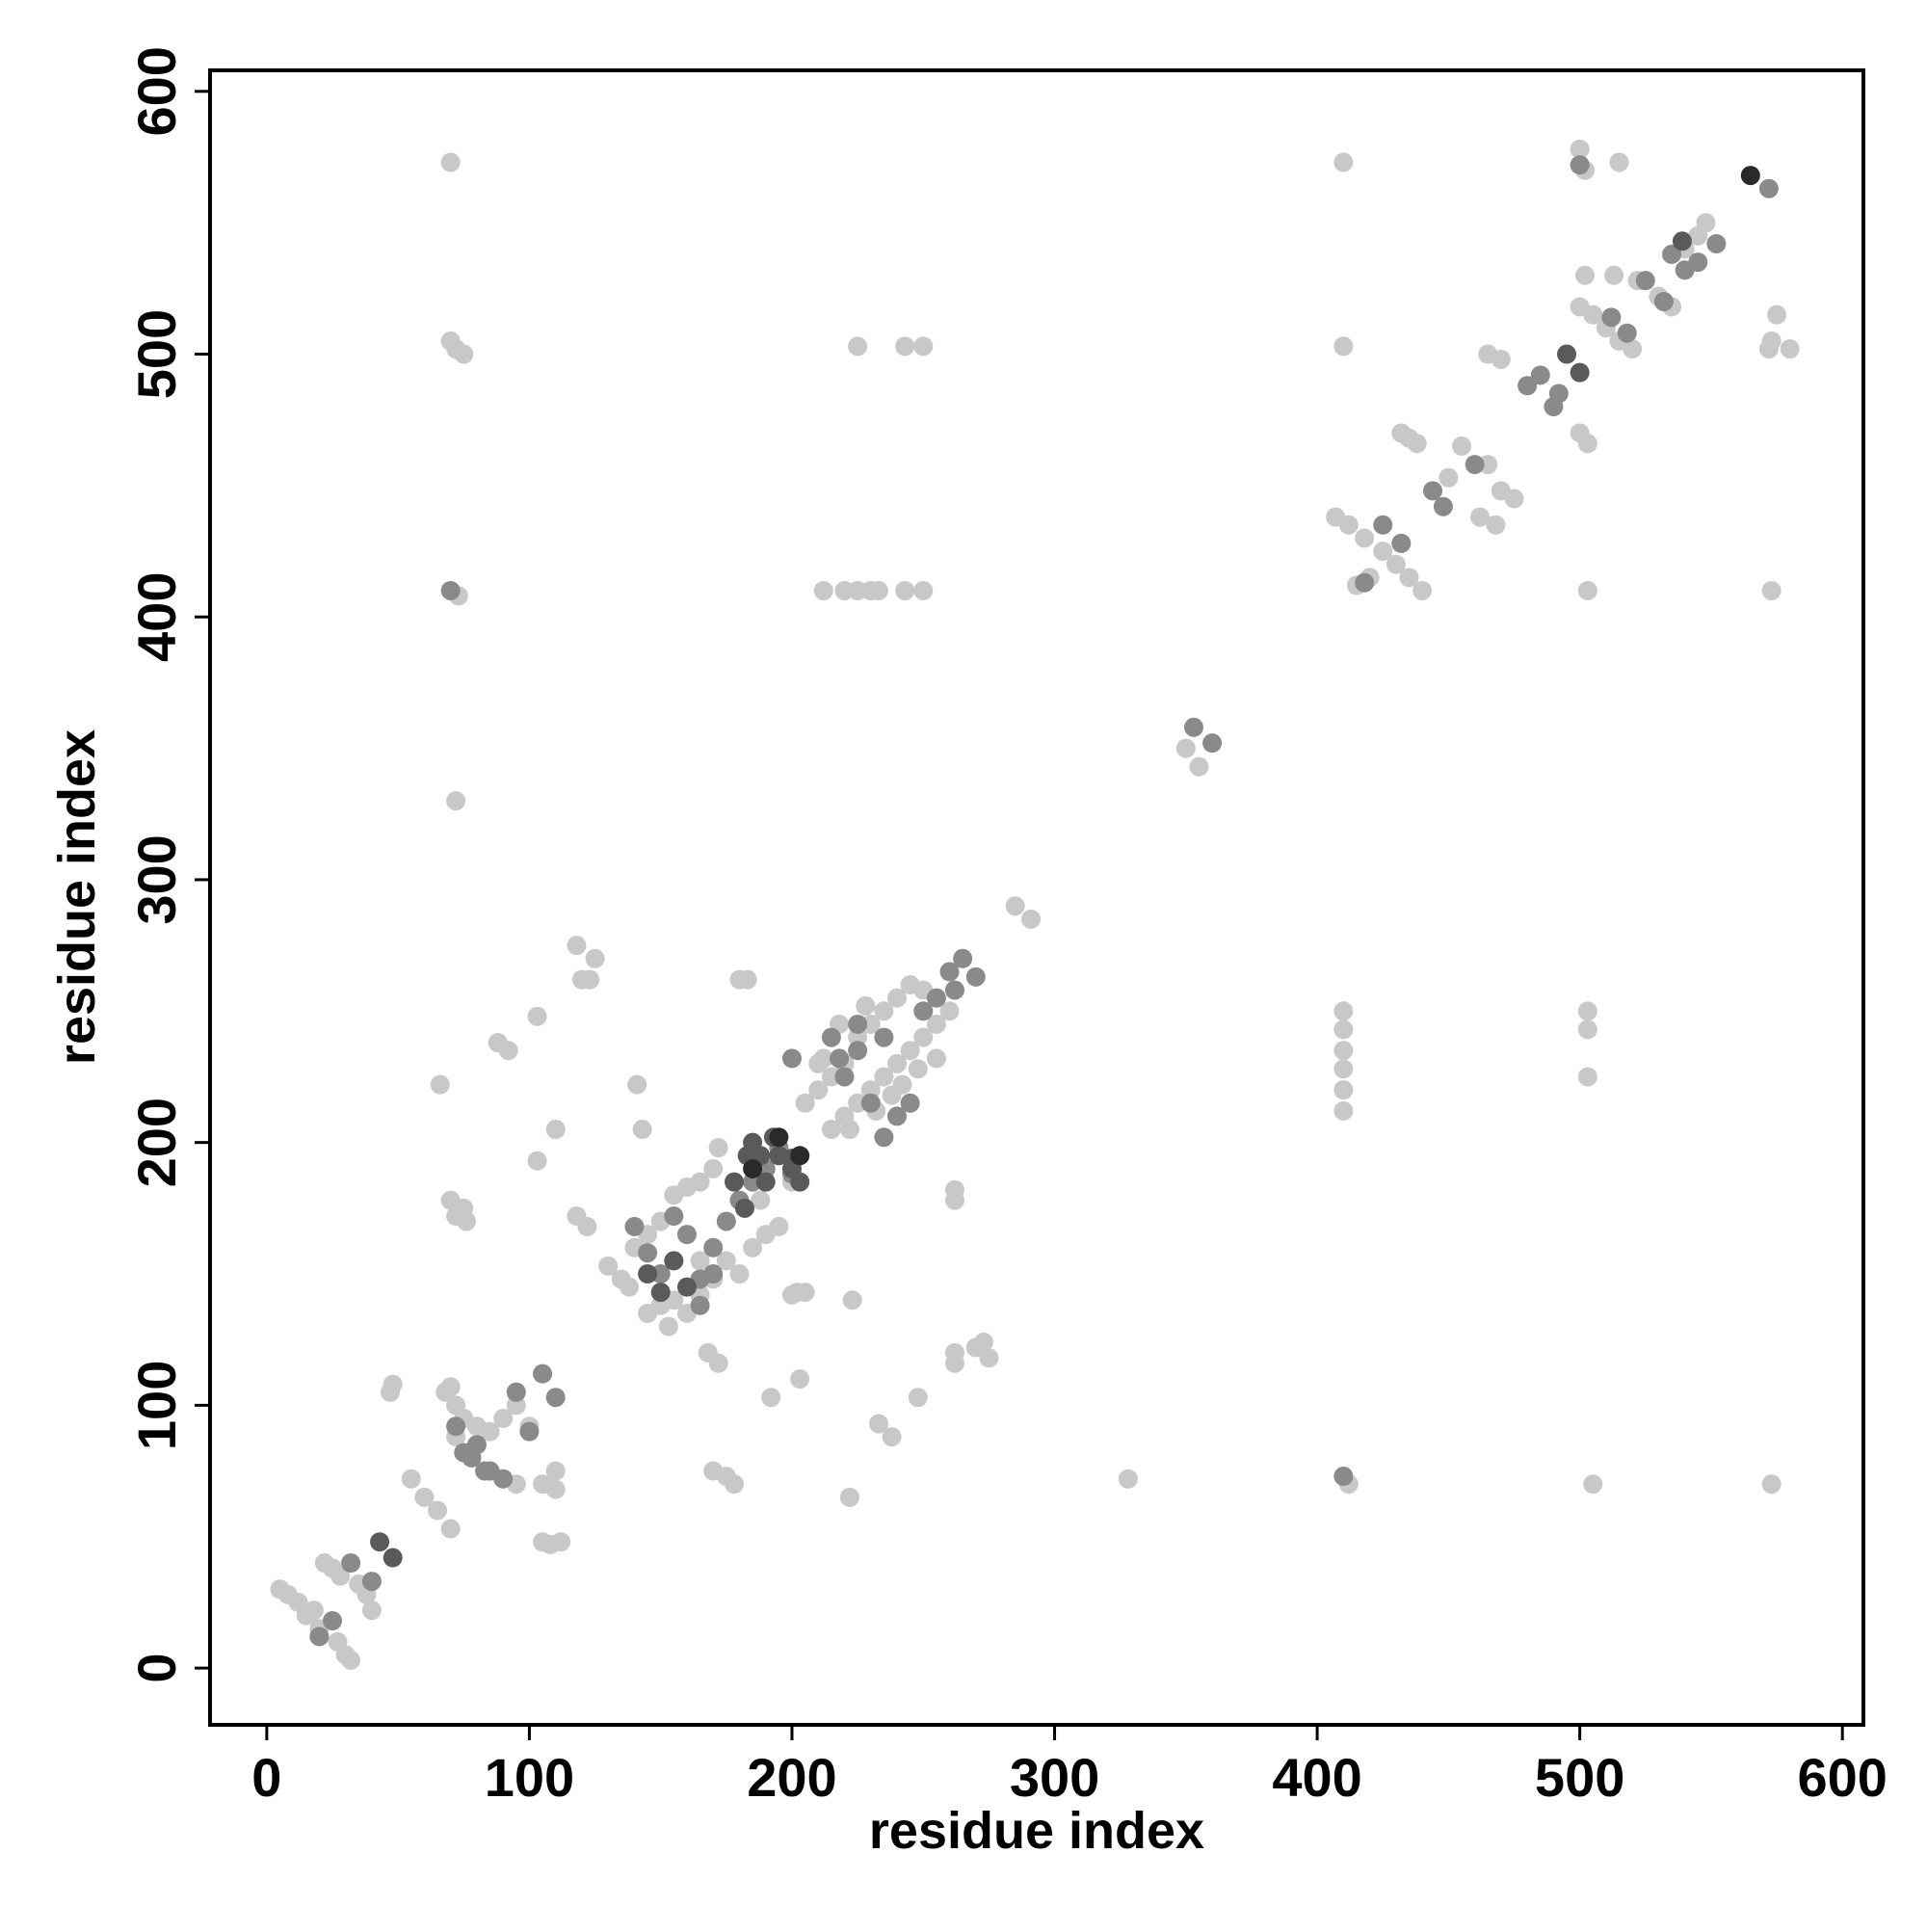 The image size is (1927, 1932). What do you see at coordinates (157, 879) in the screenshot?
I see `y-tick-label: 300` at bounding box center [157, 879].